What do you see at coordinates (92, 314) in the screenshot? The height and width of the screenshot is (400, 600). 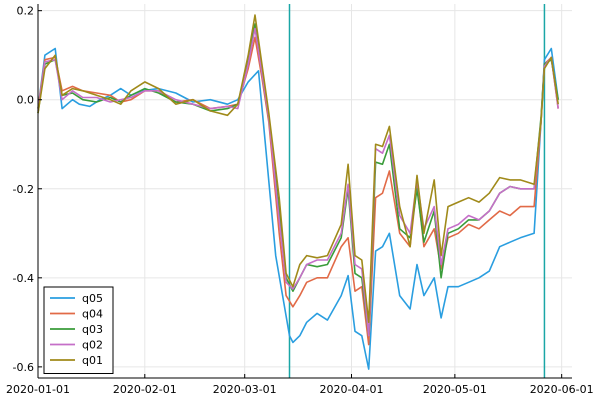 I see `legend-label-q04: q04` at bounding box center [92, 314].